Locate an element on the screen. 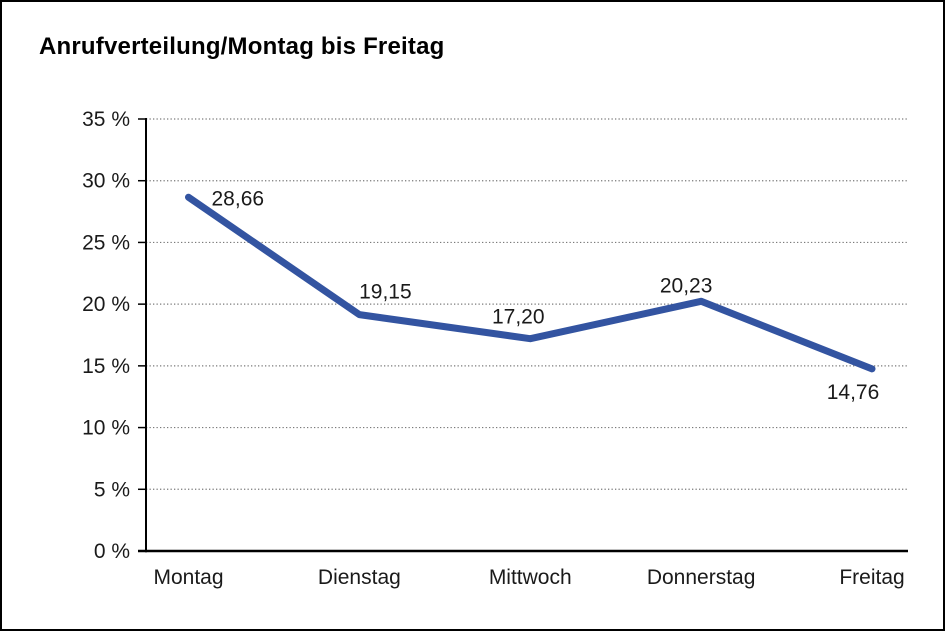  data-point-label: 28,66 is located at coordinates (238, 198).